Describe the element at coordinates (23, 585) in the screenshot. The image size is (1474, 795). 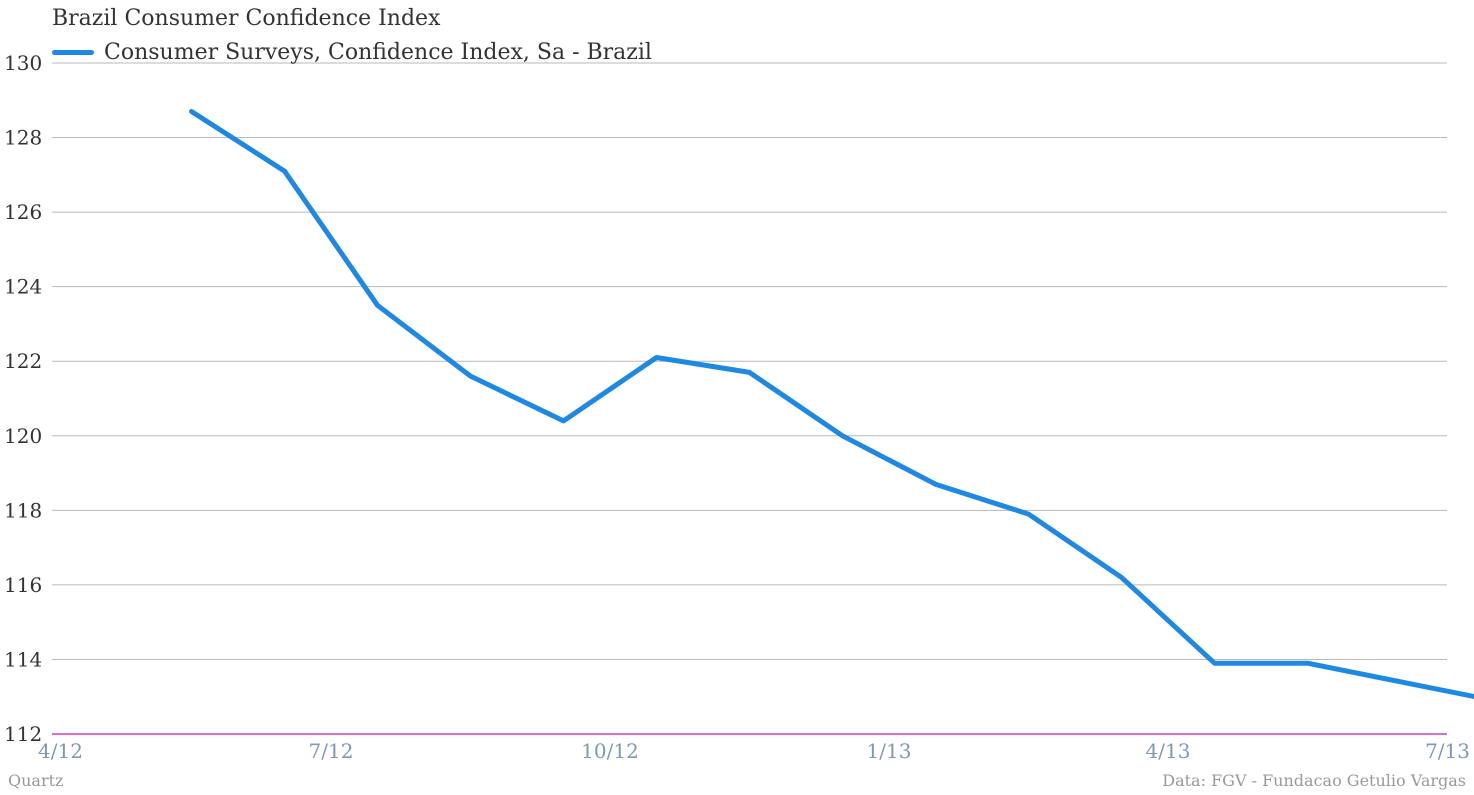
I see `y-tick-label-116: 116` at that location.